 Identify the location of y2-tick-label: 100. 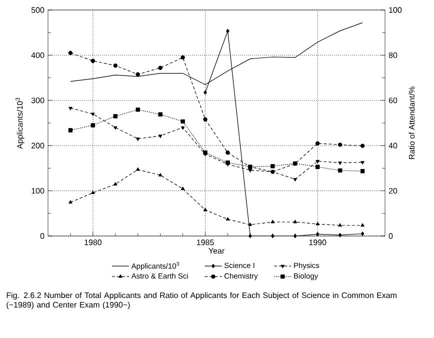
(395, 10).